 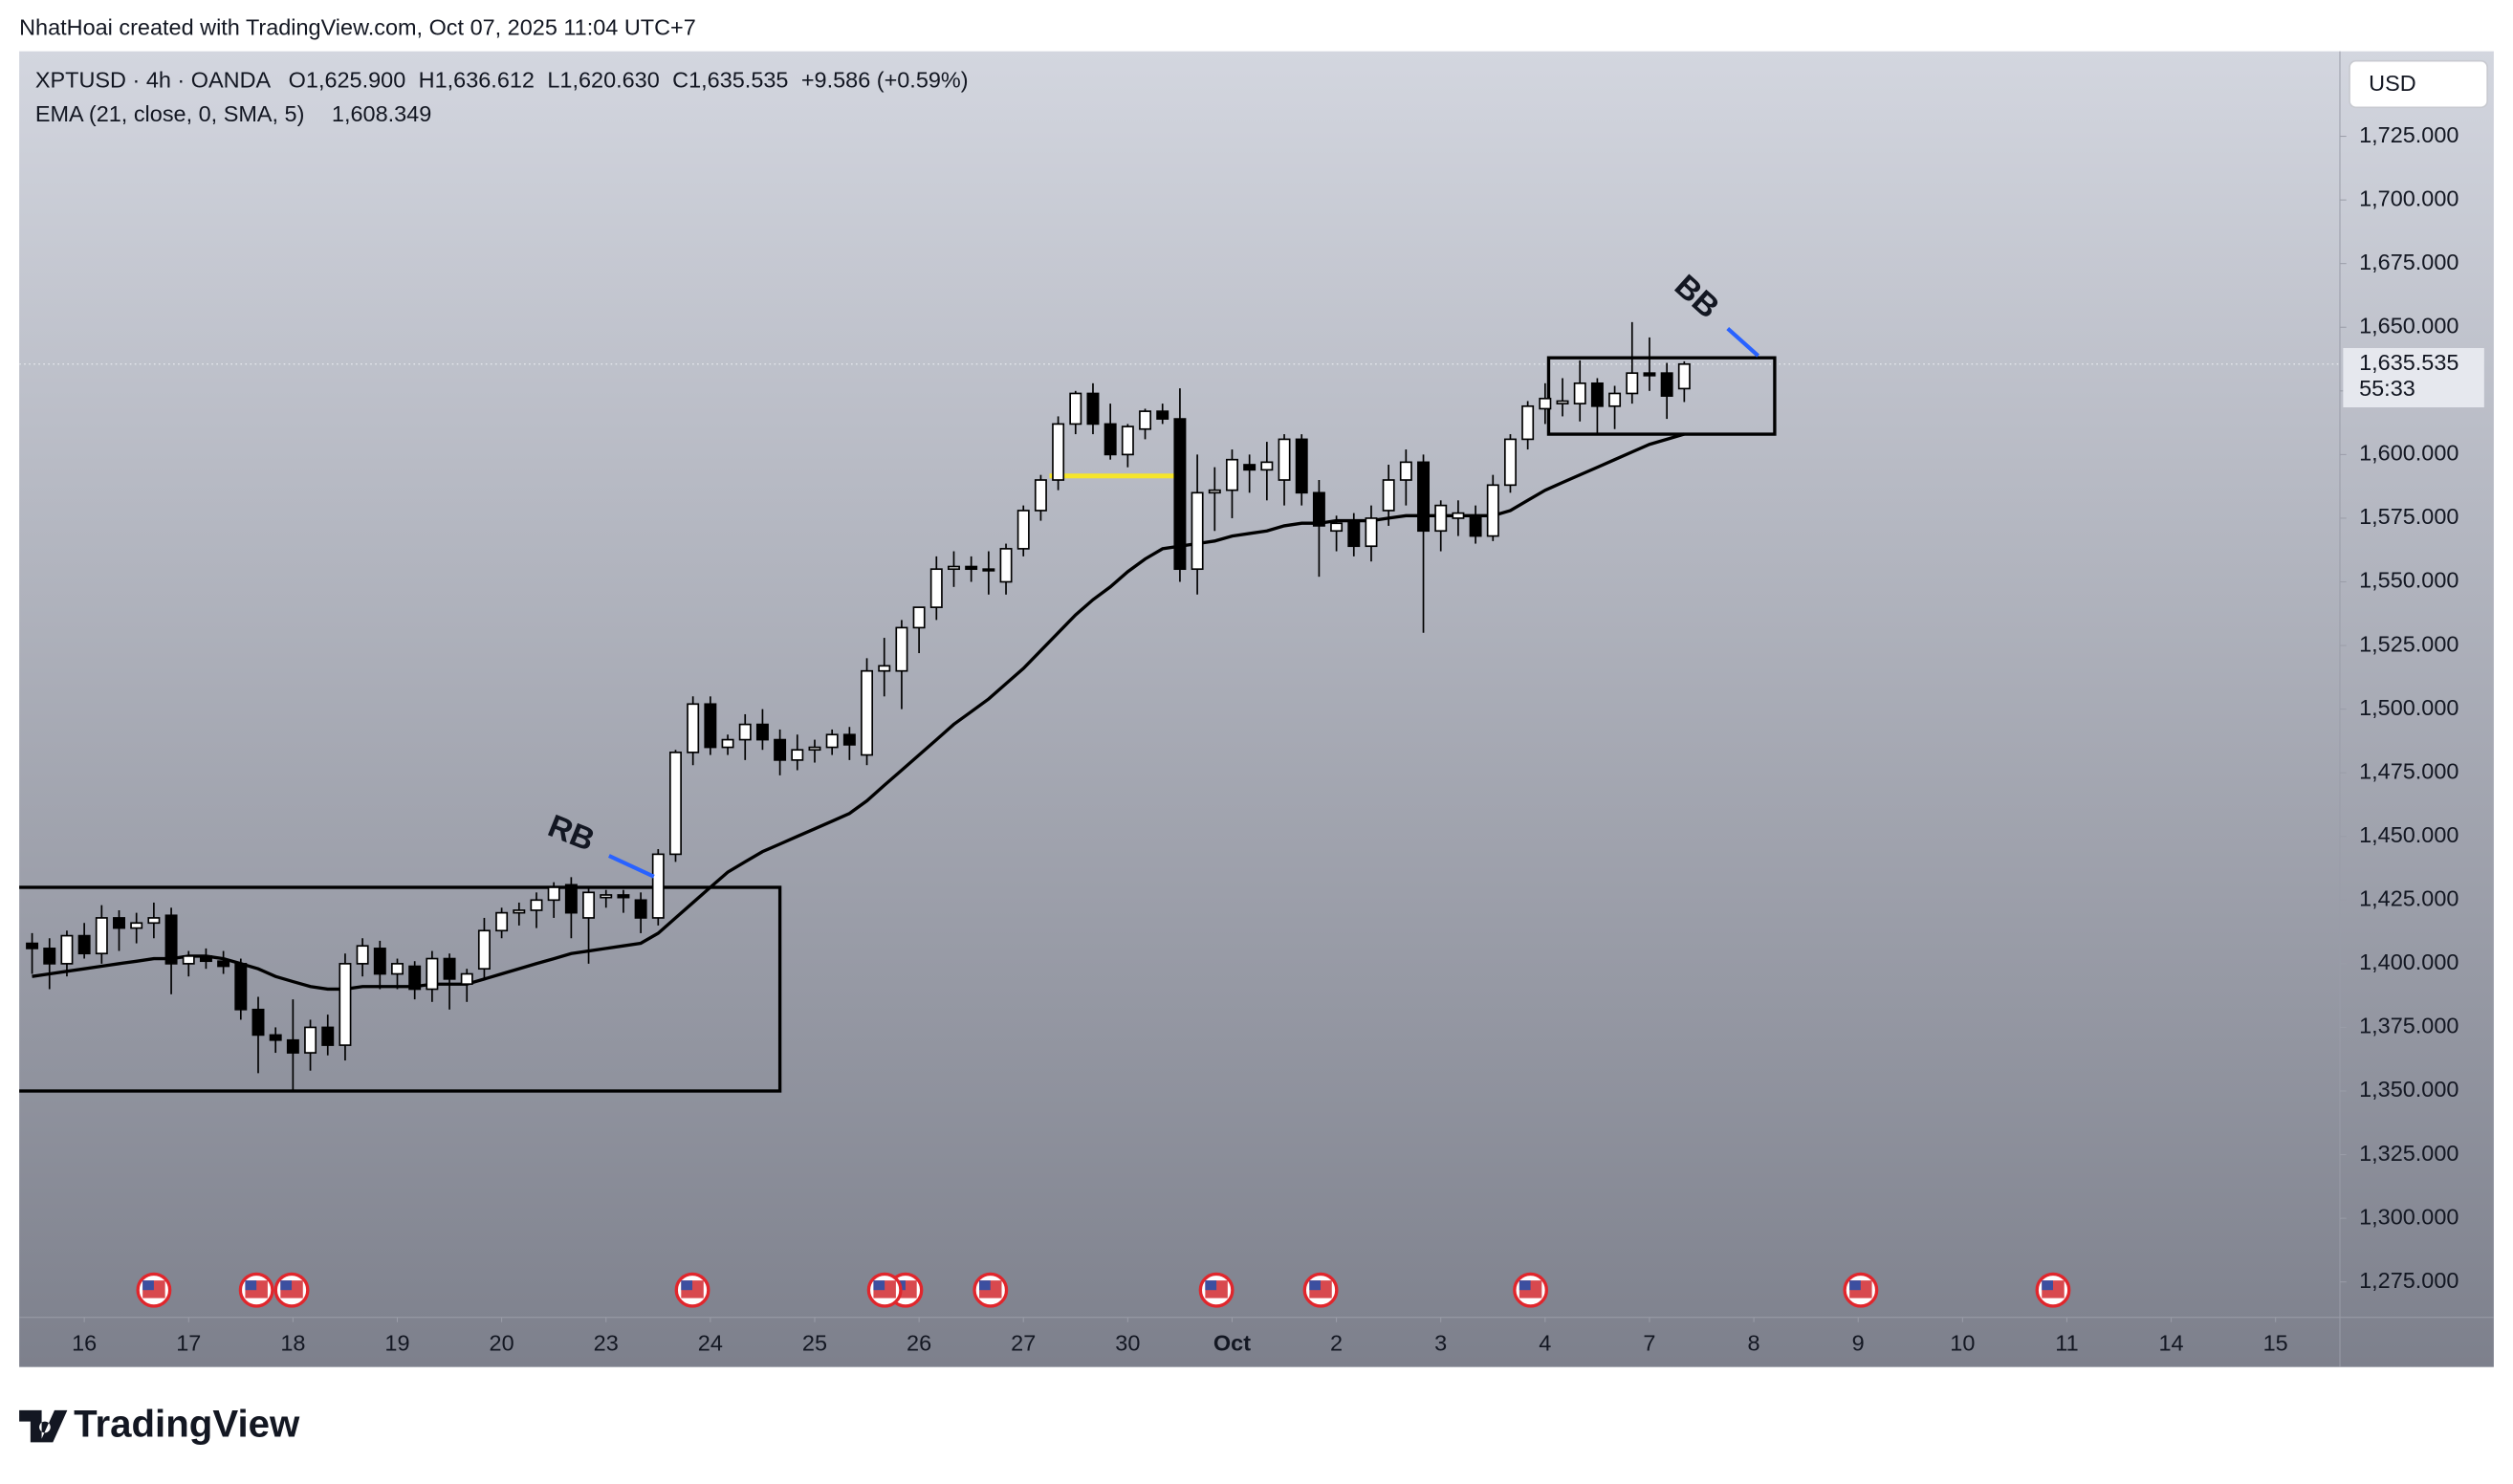 What do you see at coordinates (1127, 1342) in the screenshot?
I see `x-tick-label: 30` at bounding box center [1127, 1342].